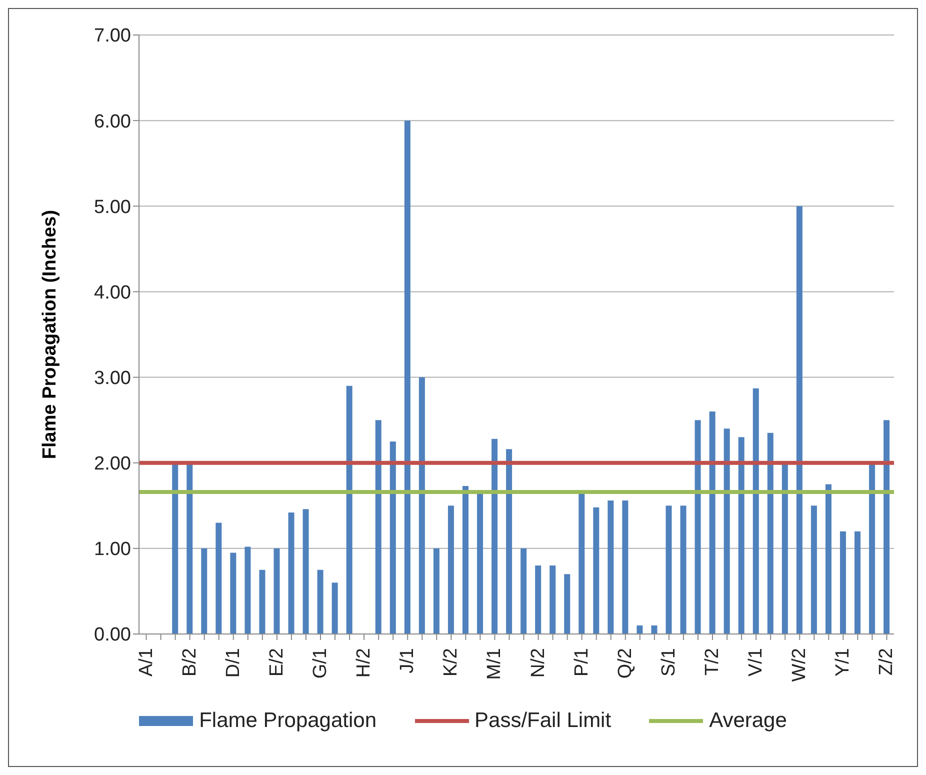 Image resolution: width=926 pixels, height=775 pixels. What do you see at coordinates (320, 663) in the screenshot?
I see `x-tick-label: G/1` at bounding box center [320, 663].